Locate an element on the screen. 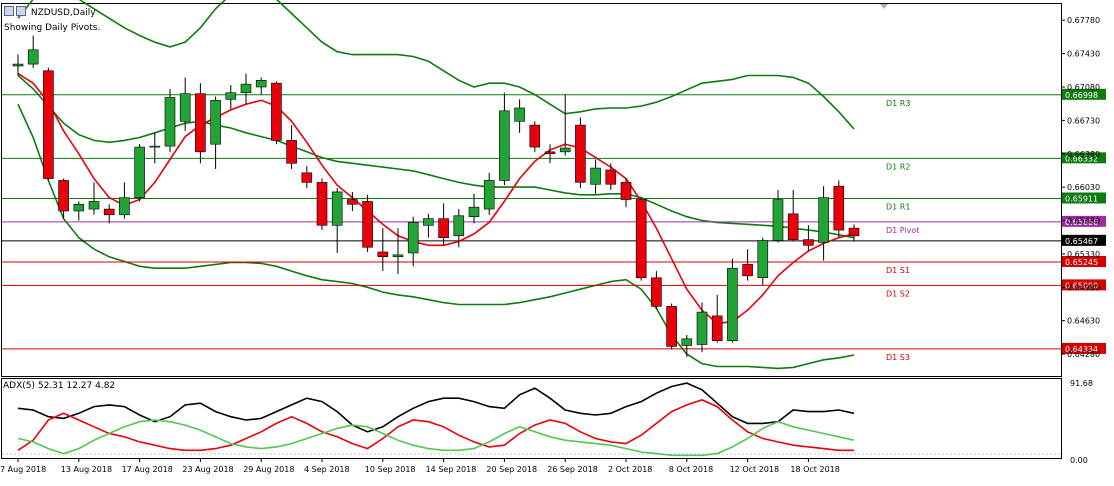 This screenshot has width=1114, height=486. adx-series-plus-di is located at coordinates (435, 425).